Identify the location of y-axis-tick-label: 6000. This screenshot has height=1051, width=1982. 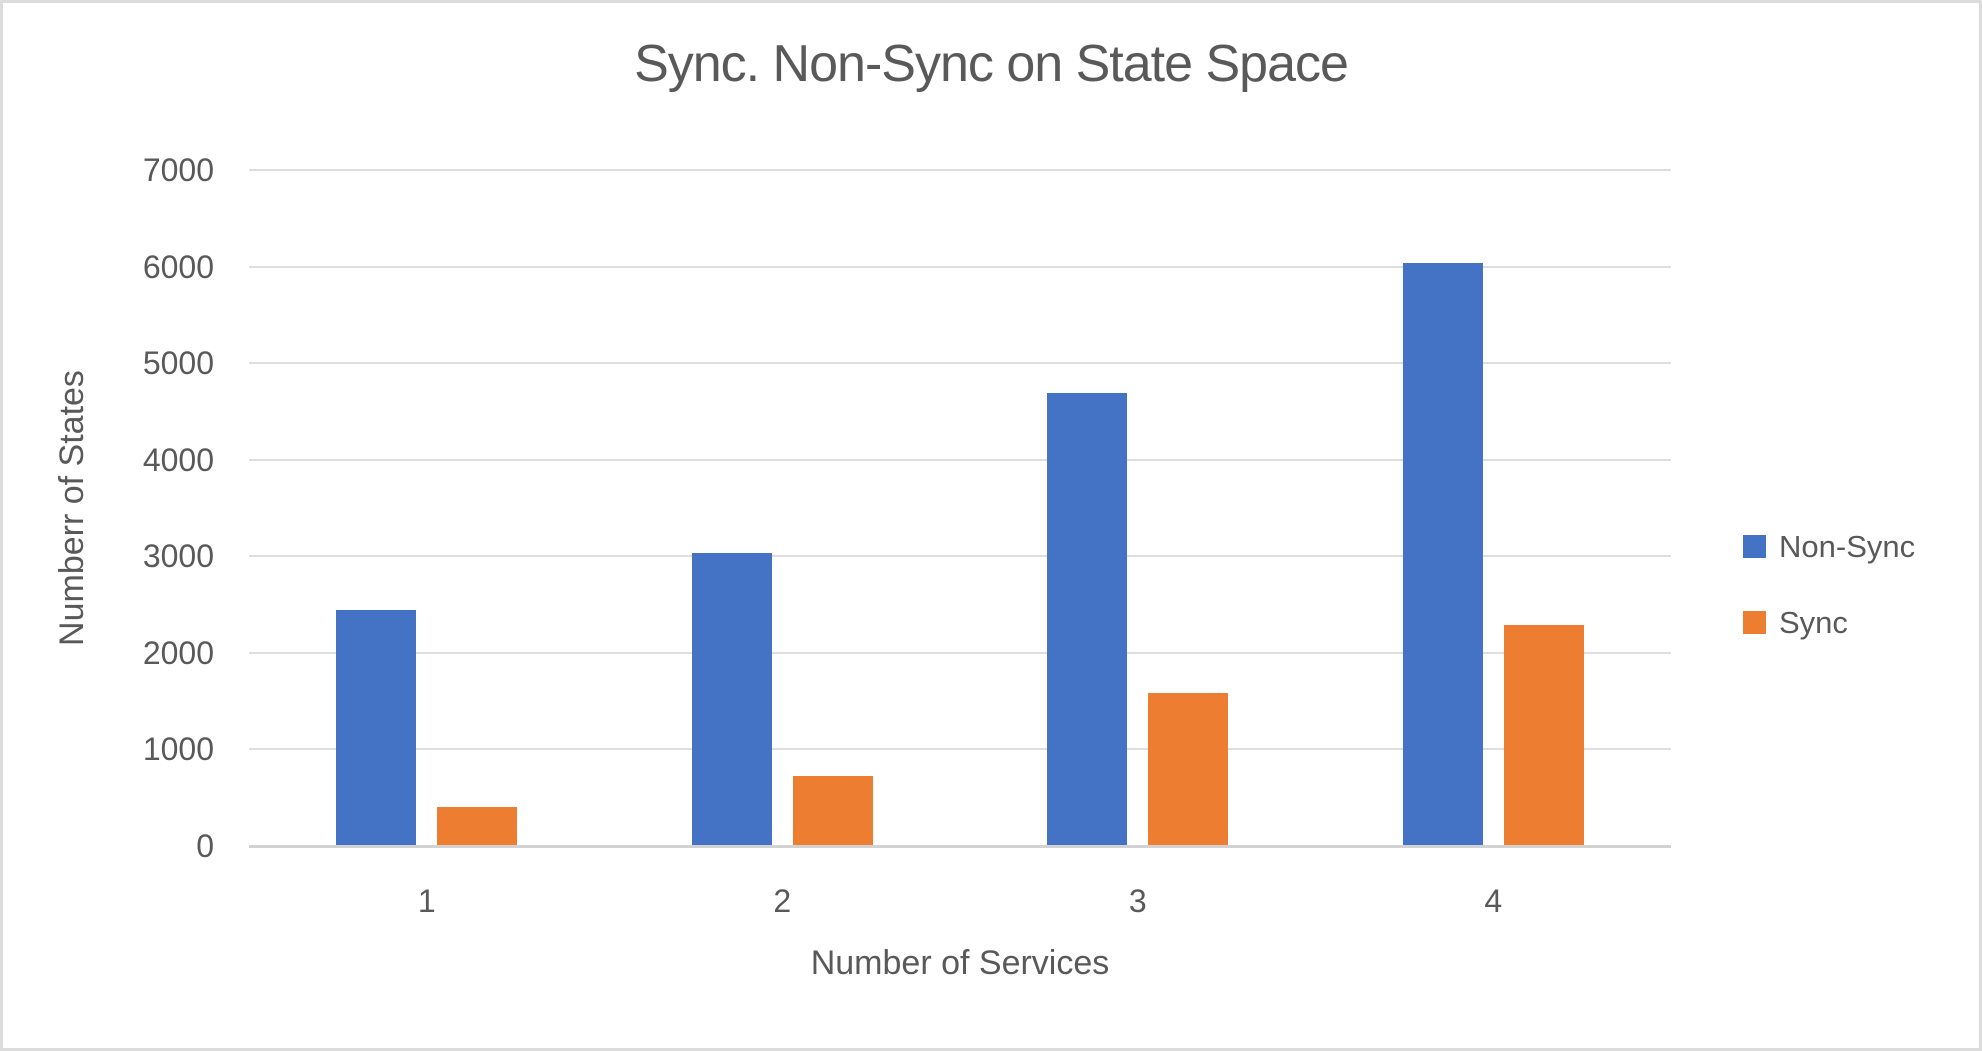
(178, 266).